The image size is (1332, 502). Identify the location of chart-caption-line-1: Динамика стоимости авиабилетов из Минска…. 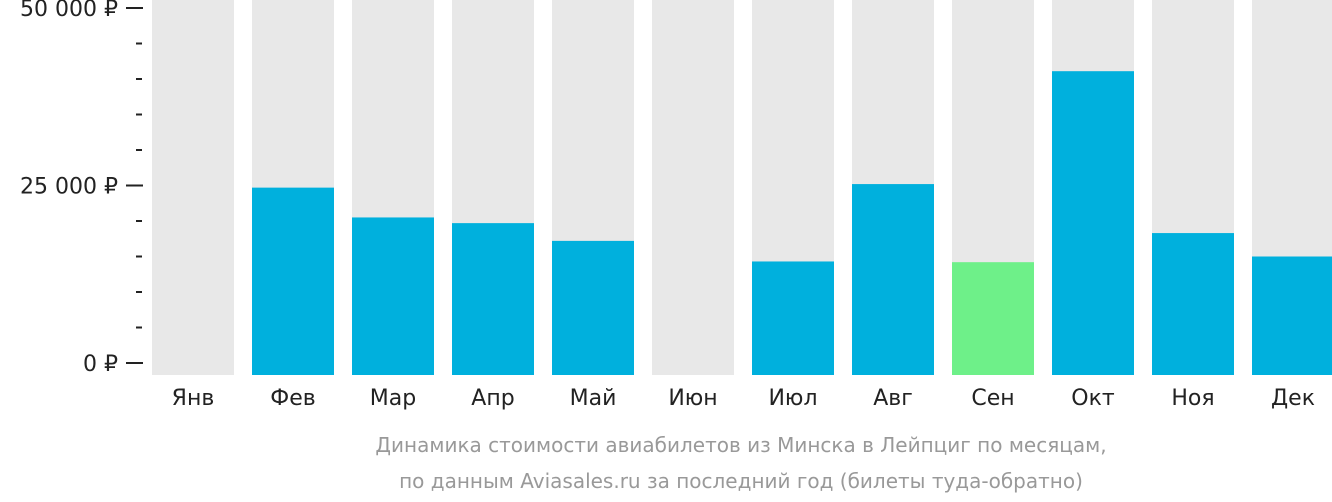
(740, 445).